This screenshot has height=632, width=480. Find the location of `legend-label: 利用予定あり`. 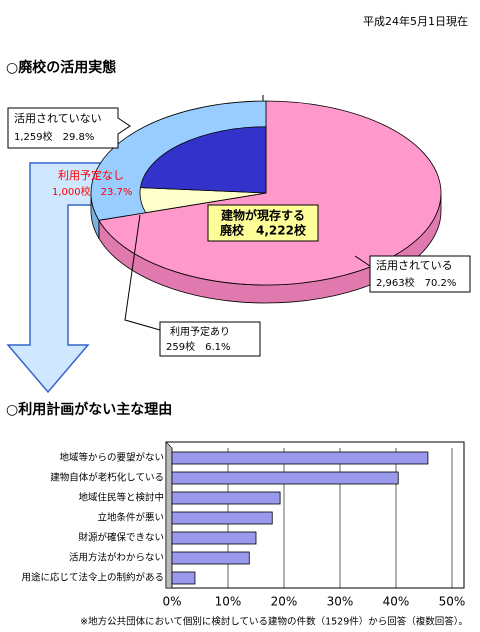

legend-label: 利用予定あり is located at coordinates (200, 331).